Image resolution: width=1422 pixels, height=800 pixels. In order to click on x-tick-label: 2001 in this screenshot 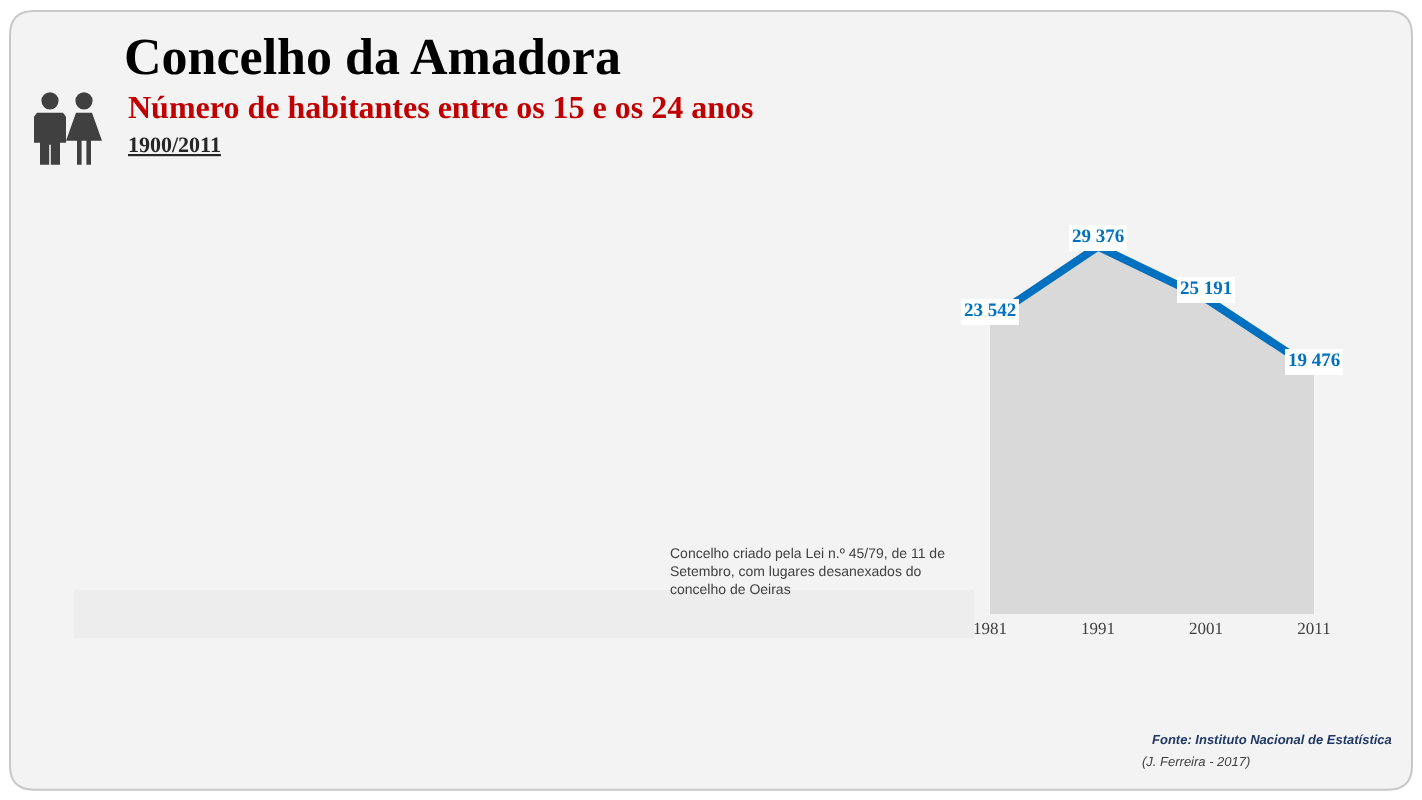, I will do `click(1206, 628)`.